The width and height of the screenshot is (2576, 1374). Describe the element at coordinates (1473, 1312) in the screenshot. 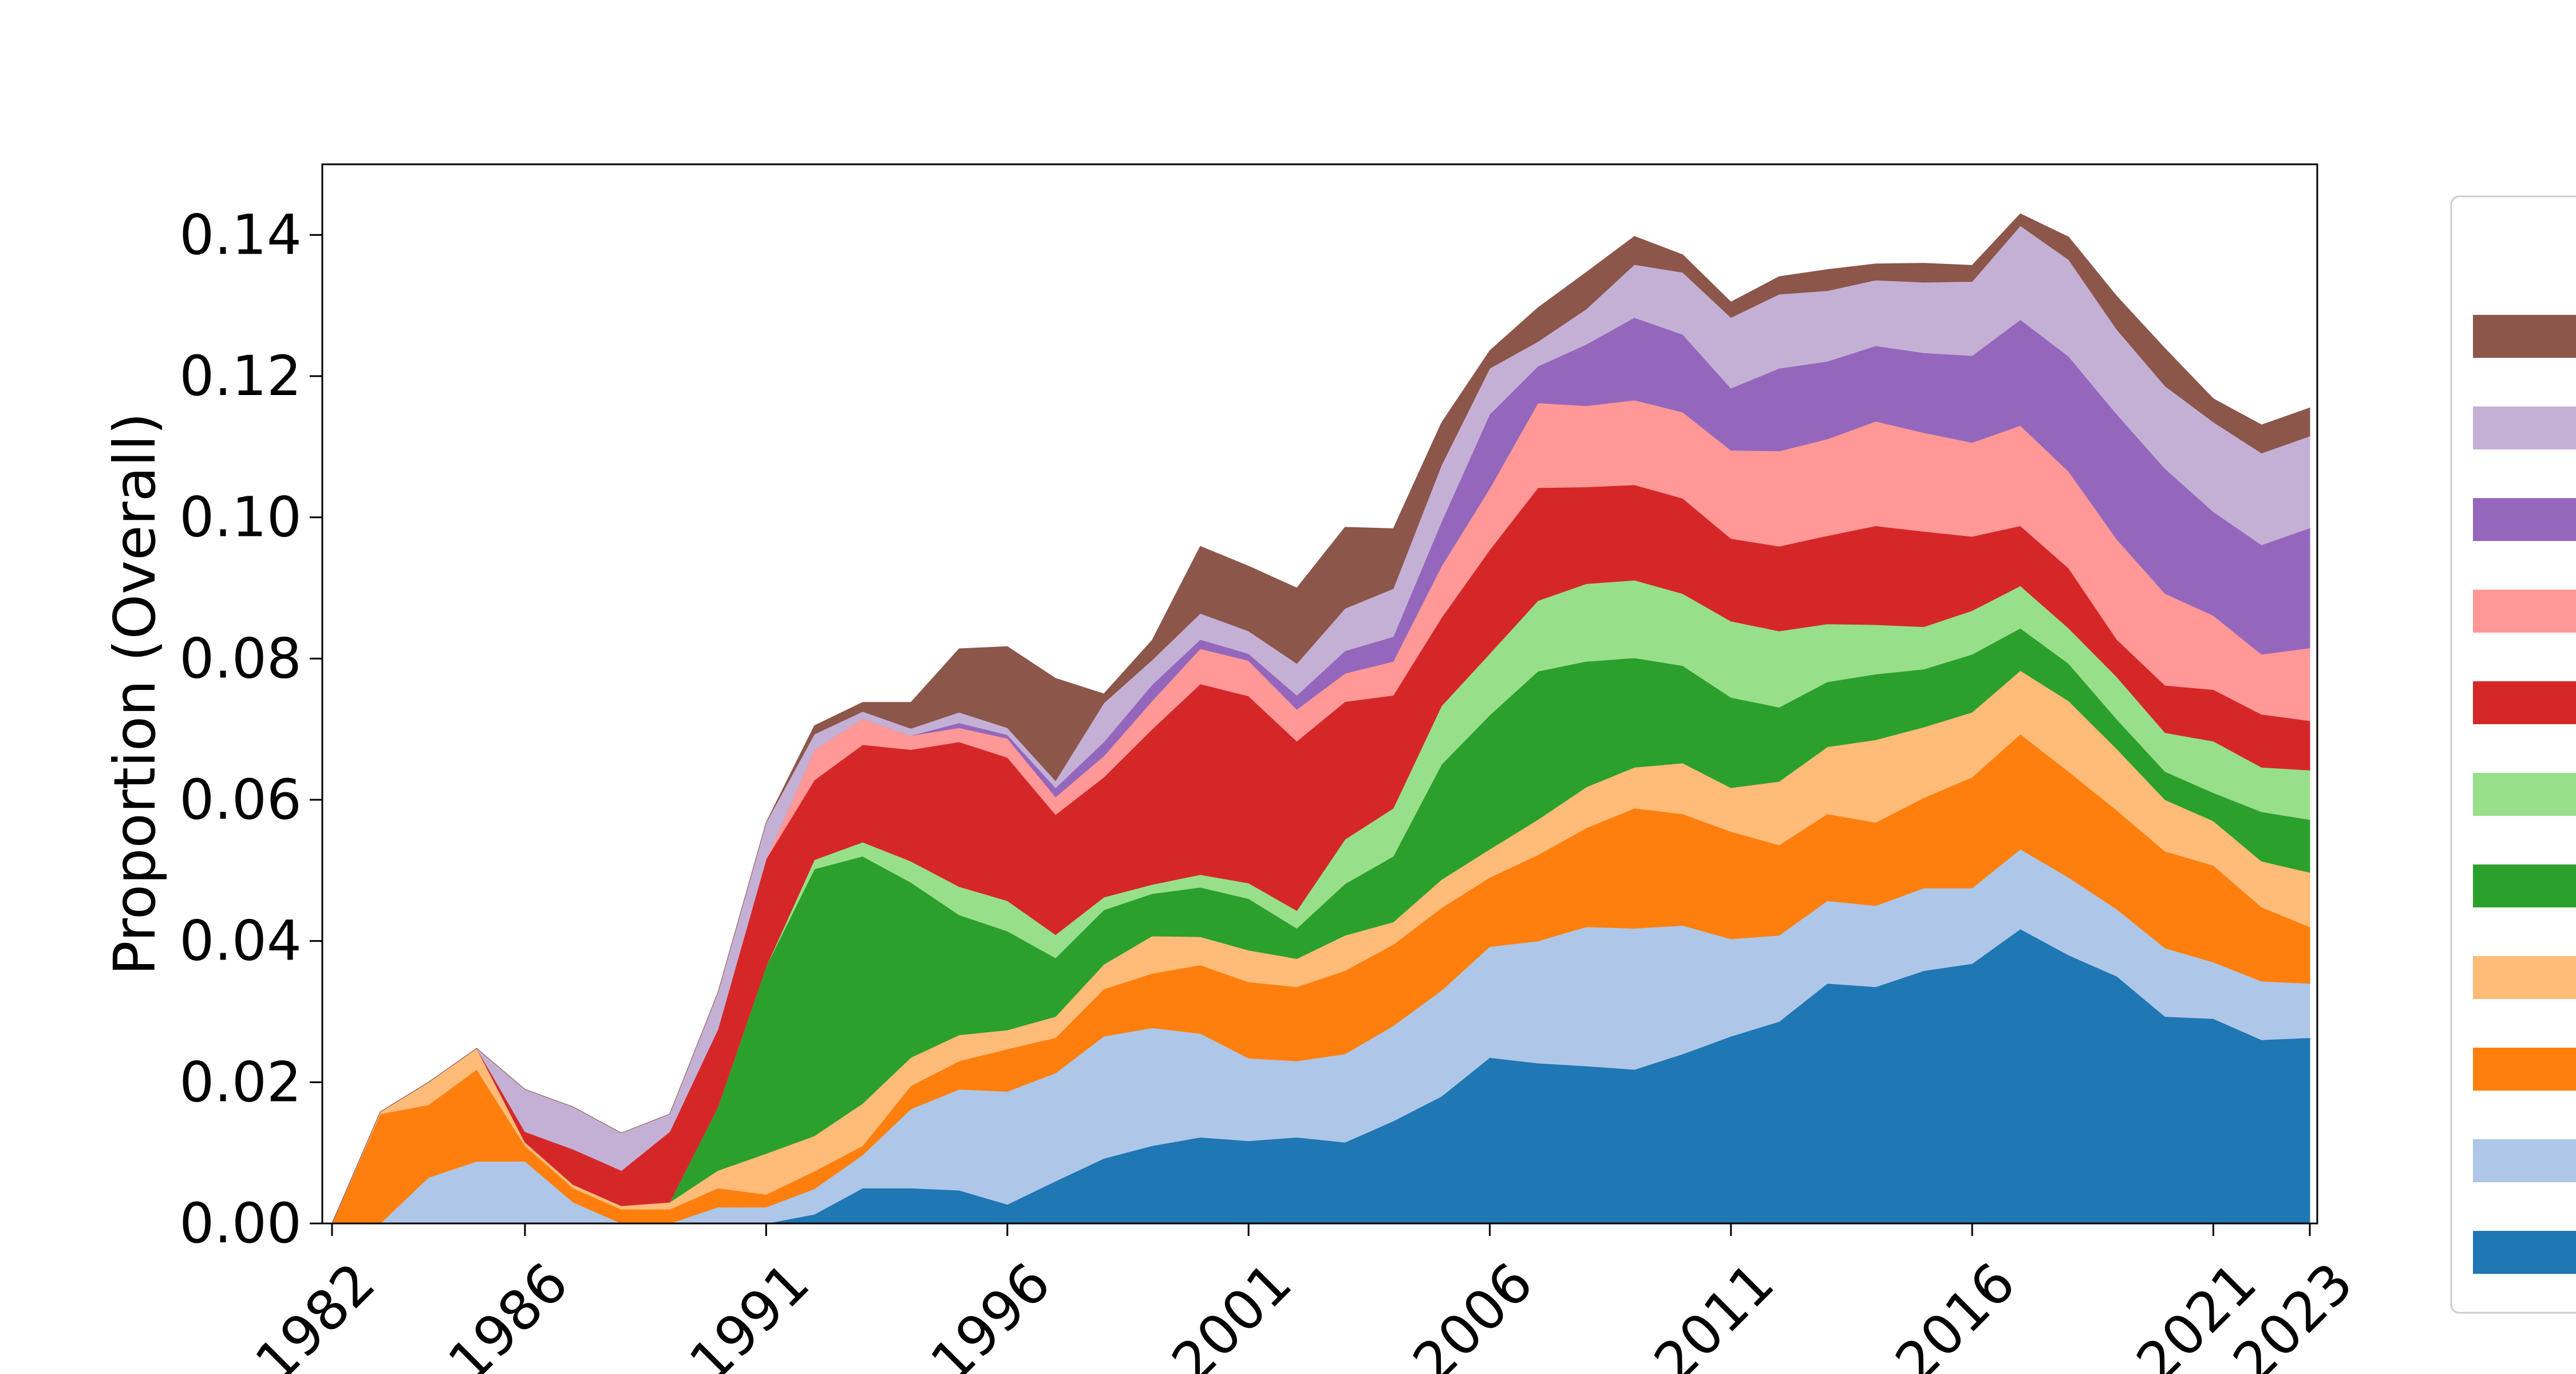

I see `x-tick-label: 2006` at that location.